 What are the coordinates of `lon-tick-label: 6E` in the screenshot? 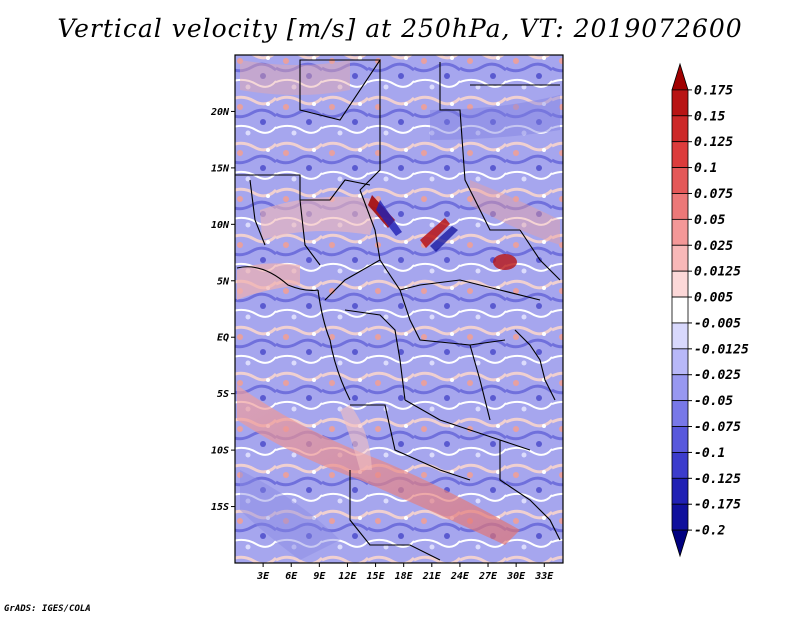 It's located at (291, 576).